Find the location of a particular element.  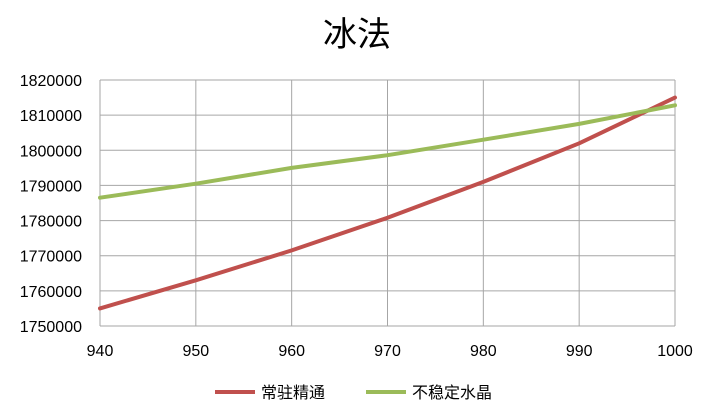

x-tick-label: 960 is located at coordinates (291, 351).